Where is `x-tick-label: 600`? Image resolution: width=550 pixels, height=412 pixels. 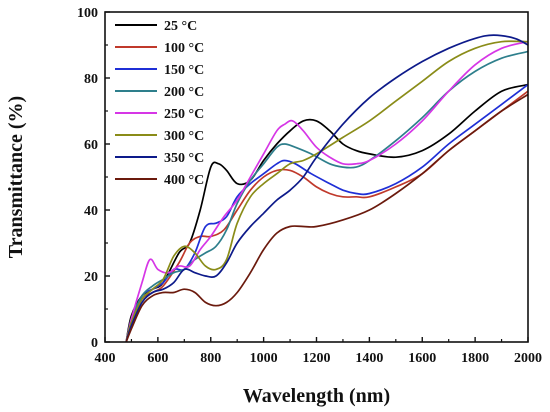 x-tick-label: 600 is located at coordinates (157, 358).